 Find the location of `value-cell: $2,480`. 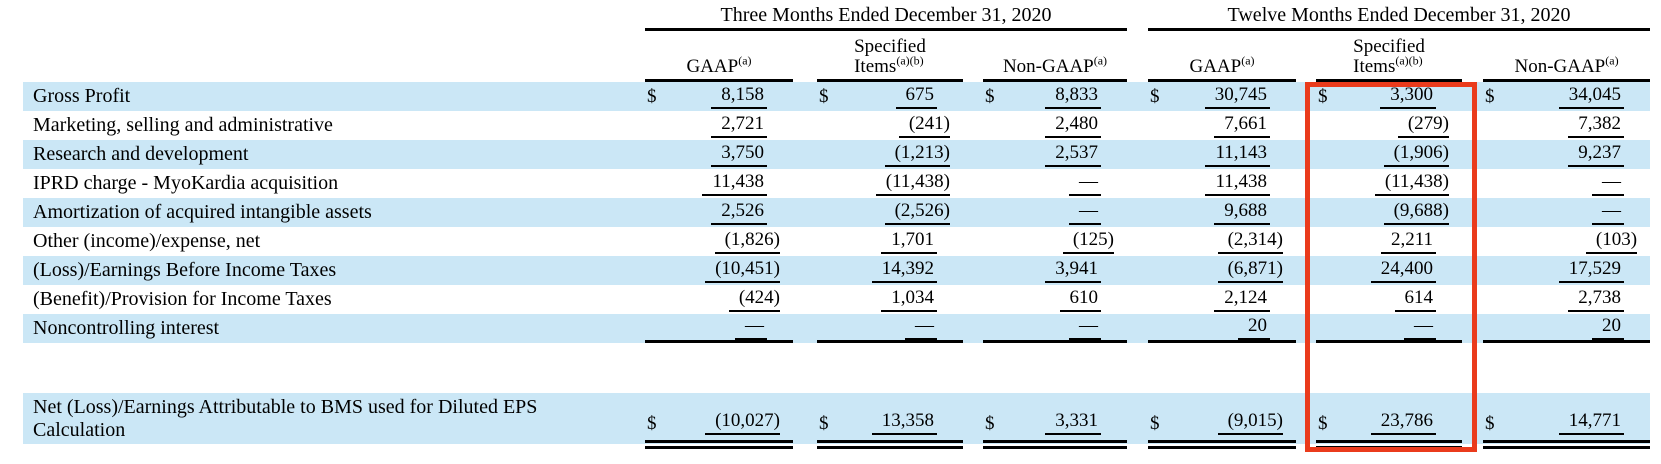

value-cell: $2,480 is located at coordinates (1045, 125).